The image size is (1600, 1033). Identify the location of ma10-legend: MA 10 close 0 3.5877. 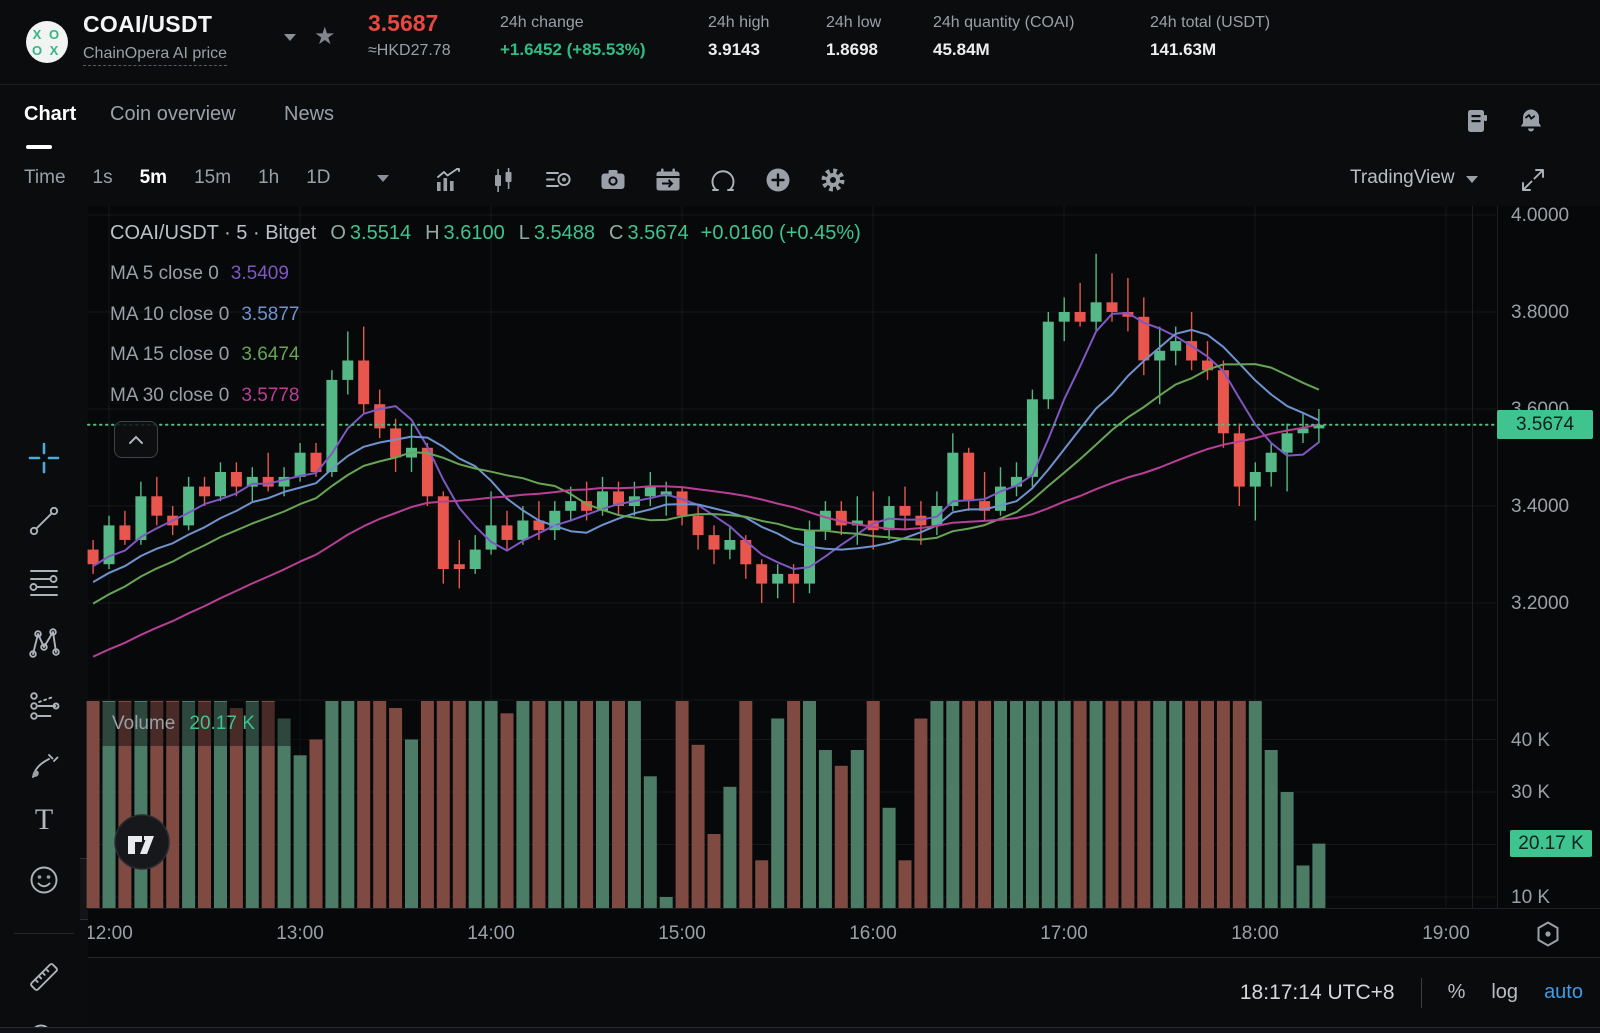
(205, 314).